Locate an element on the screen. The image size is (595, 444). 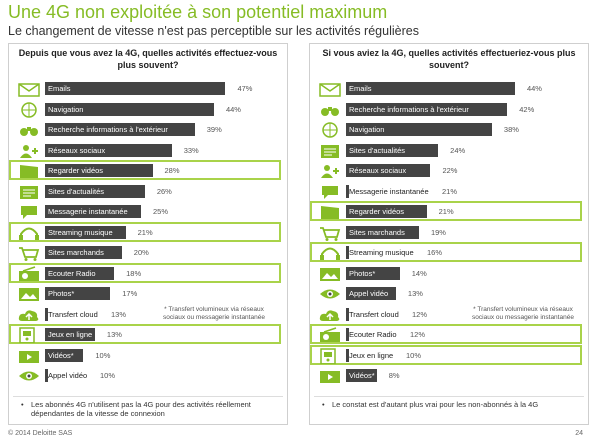
bar-label: Photos* is located at coordinates (362, 273).